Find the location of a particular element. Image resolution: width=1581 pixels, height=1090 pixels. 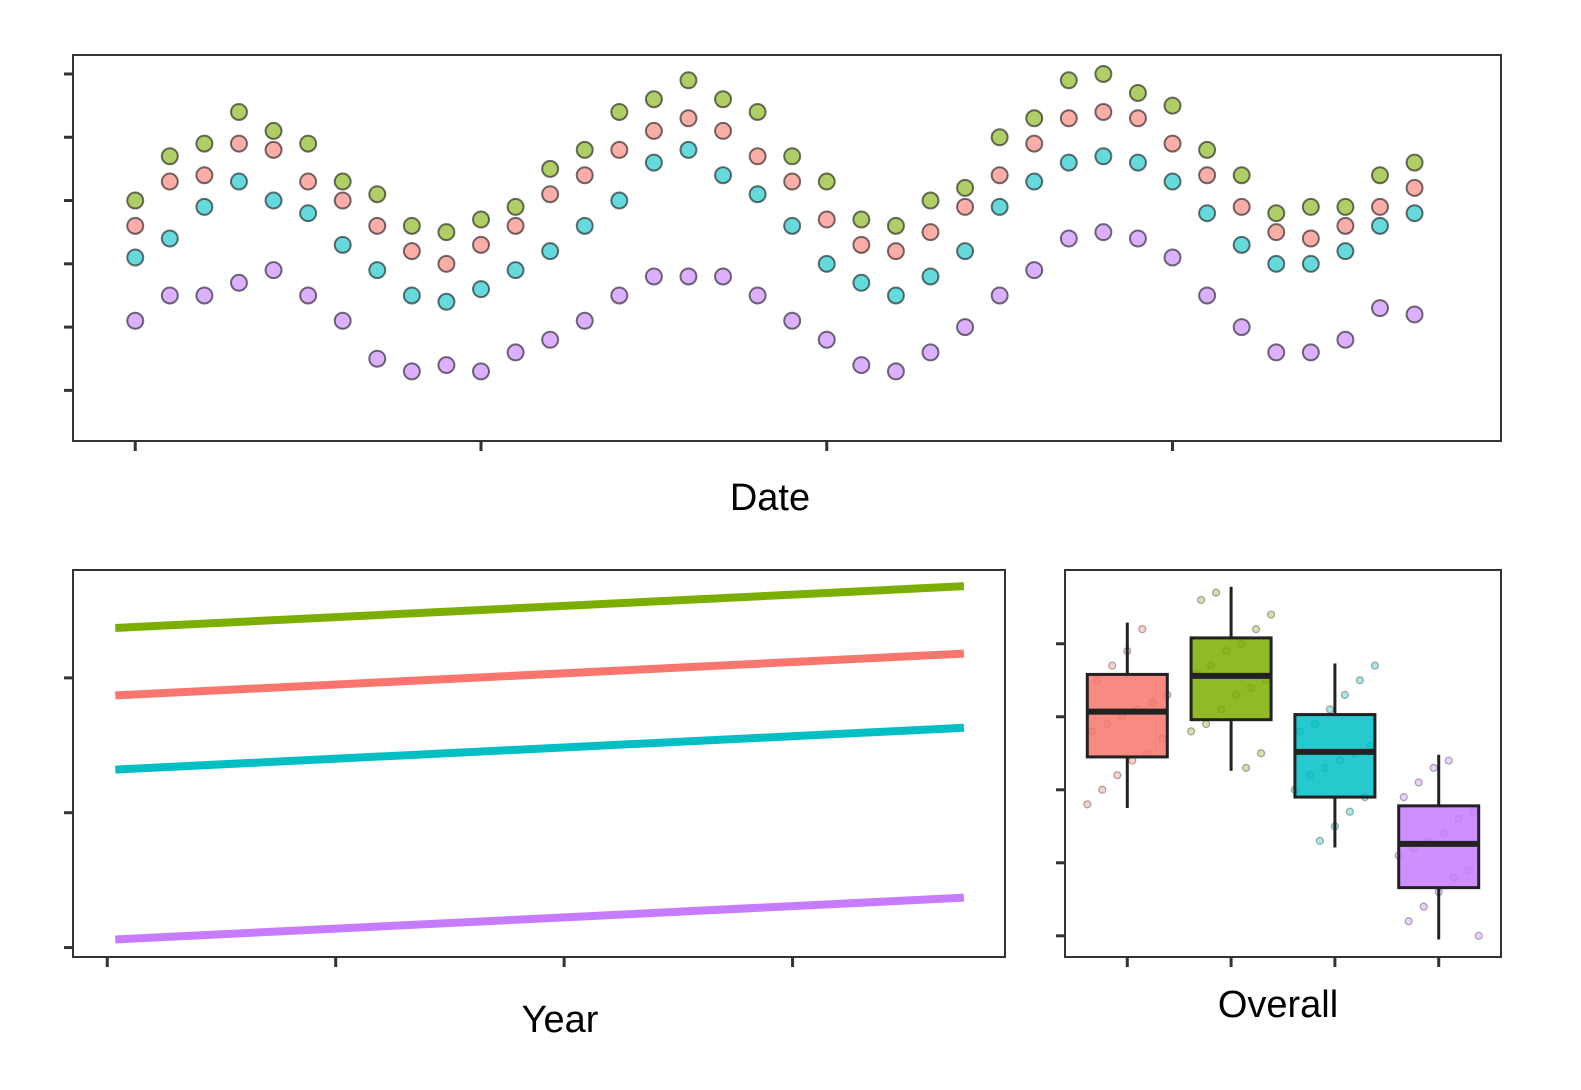

x-axis-label: Date is located at coordinates (770, 498).